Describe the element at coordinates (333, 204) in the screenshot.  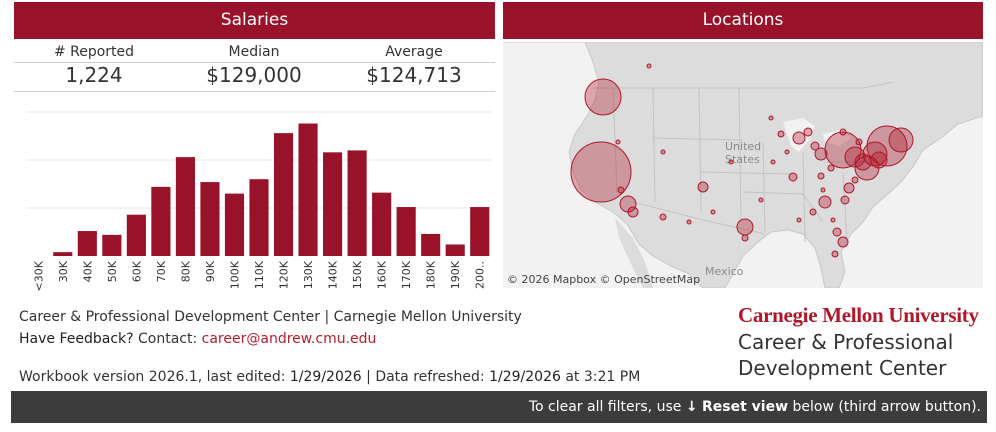
I see `bar-140k` at that location.